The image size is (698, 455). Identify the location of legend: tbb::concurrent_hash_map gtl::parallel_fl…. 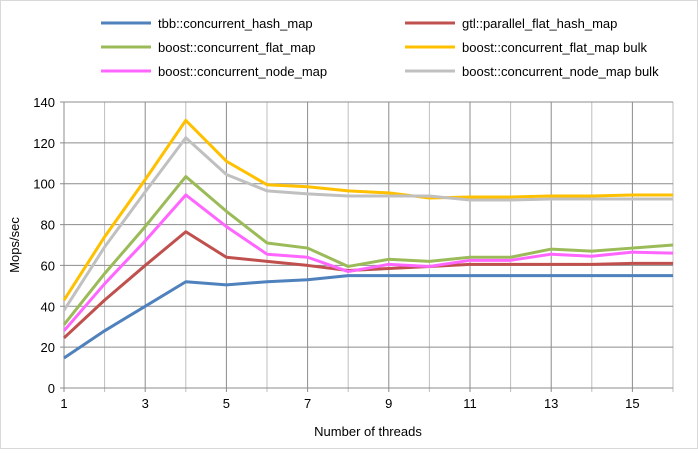
(380, 47).